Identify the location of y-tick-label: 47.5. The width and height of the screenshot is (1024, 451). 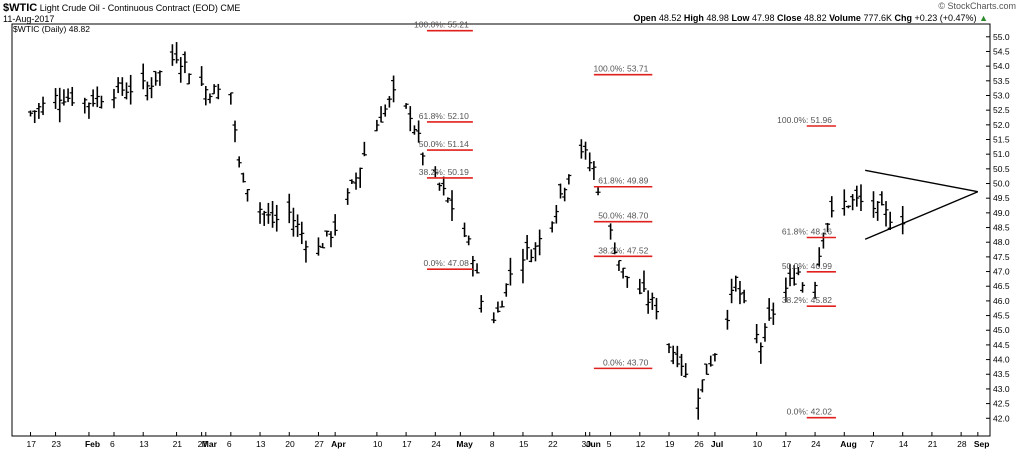
(1001, 257).